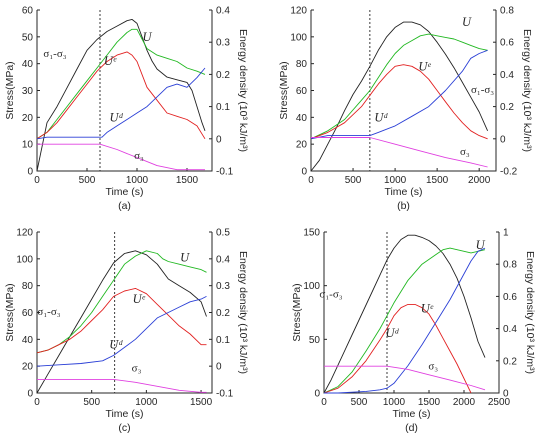 Image resolution: width=550 pixels, height=441 pixels. I want to click on axis-frame, so click(411, 313).